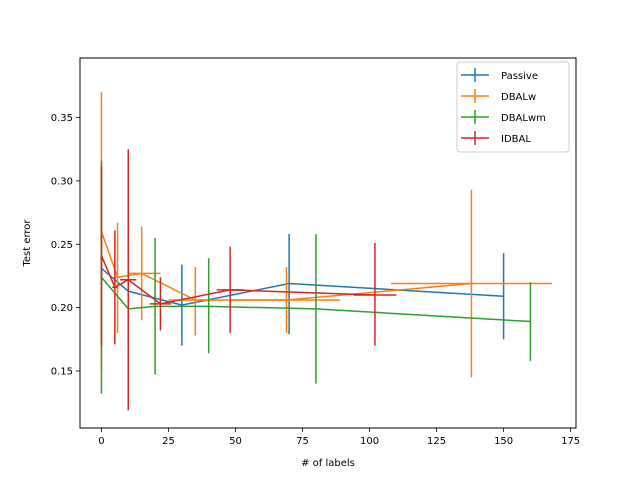 The height and width of the screenshot is (480, 640). What do you see at coordinates (168, 441) in the screenshot?
I see `x-tick-label: 25` at bounding box center [168, 441].